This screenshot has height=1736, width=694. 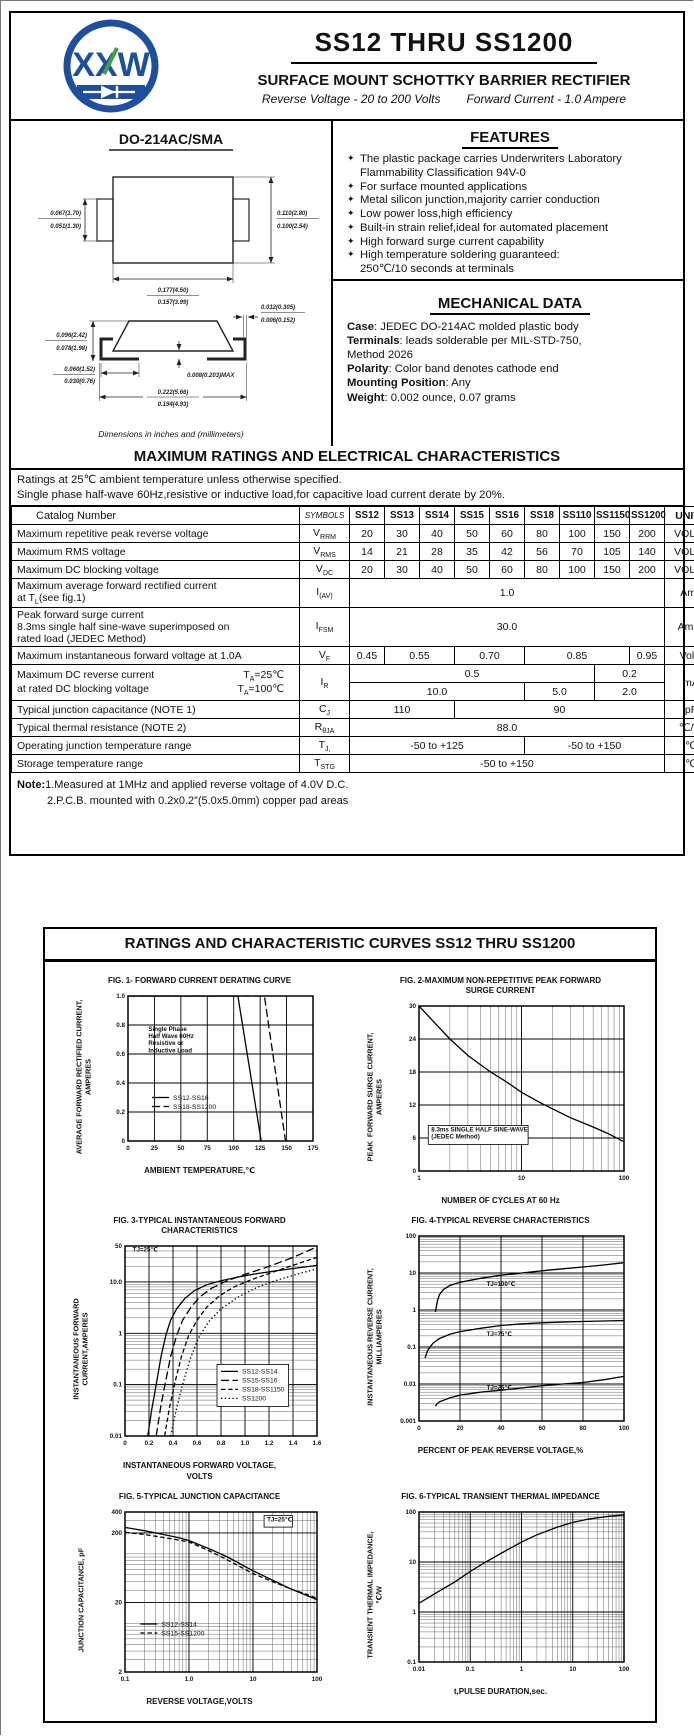 What do you see at coordinates (413, 1072) in the screenshot?
I see `svg-text: 18` at bounding box center [413, 1072].